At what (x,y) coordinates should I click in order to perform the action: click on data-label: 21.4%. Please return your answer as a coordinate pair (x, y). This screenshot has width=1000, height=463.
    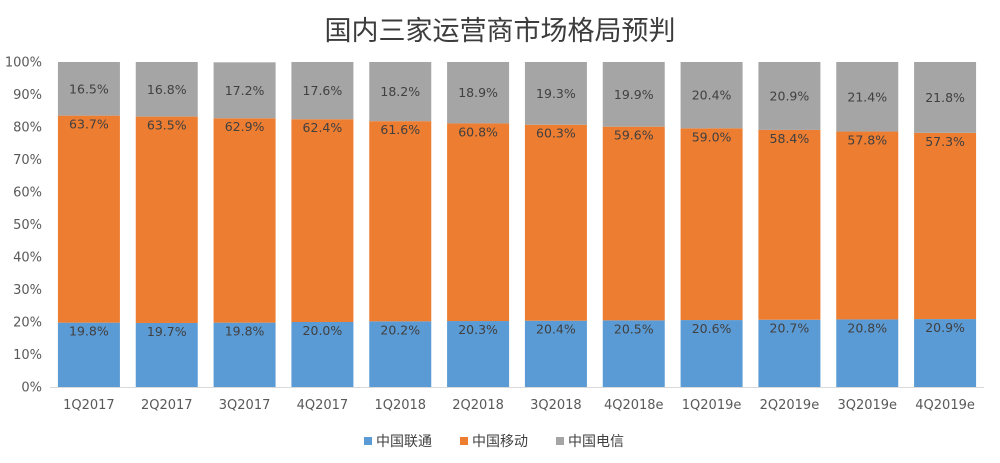
    Looking at the image, I should click on (867, 96).